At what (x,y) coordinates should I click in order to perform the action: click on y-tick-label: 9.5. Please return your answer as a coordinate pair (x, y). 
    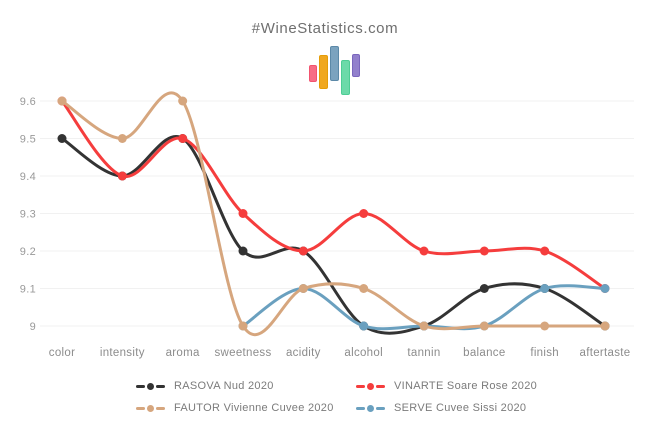
    Looking at the image, I should click on (28, 140).